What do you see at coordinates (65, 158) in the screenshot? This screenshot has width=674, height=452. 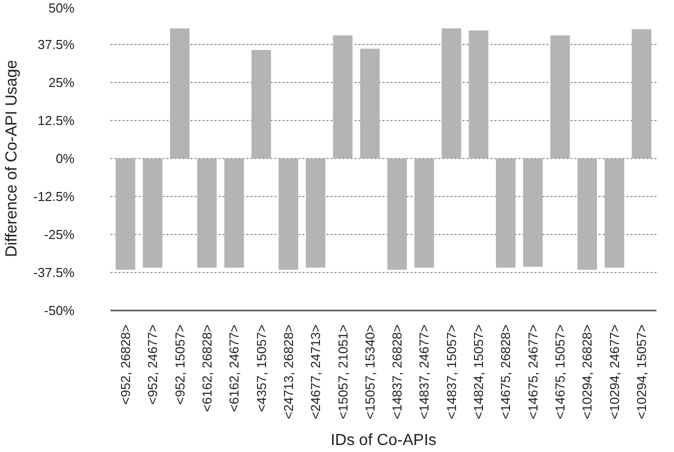 I see `y-tick-label: 0%` at bounding box center [65, 158].